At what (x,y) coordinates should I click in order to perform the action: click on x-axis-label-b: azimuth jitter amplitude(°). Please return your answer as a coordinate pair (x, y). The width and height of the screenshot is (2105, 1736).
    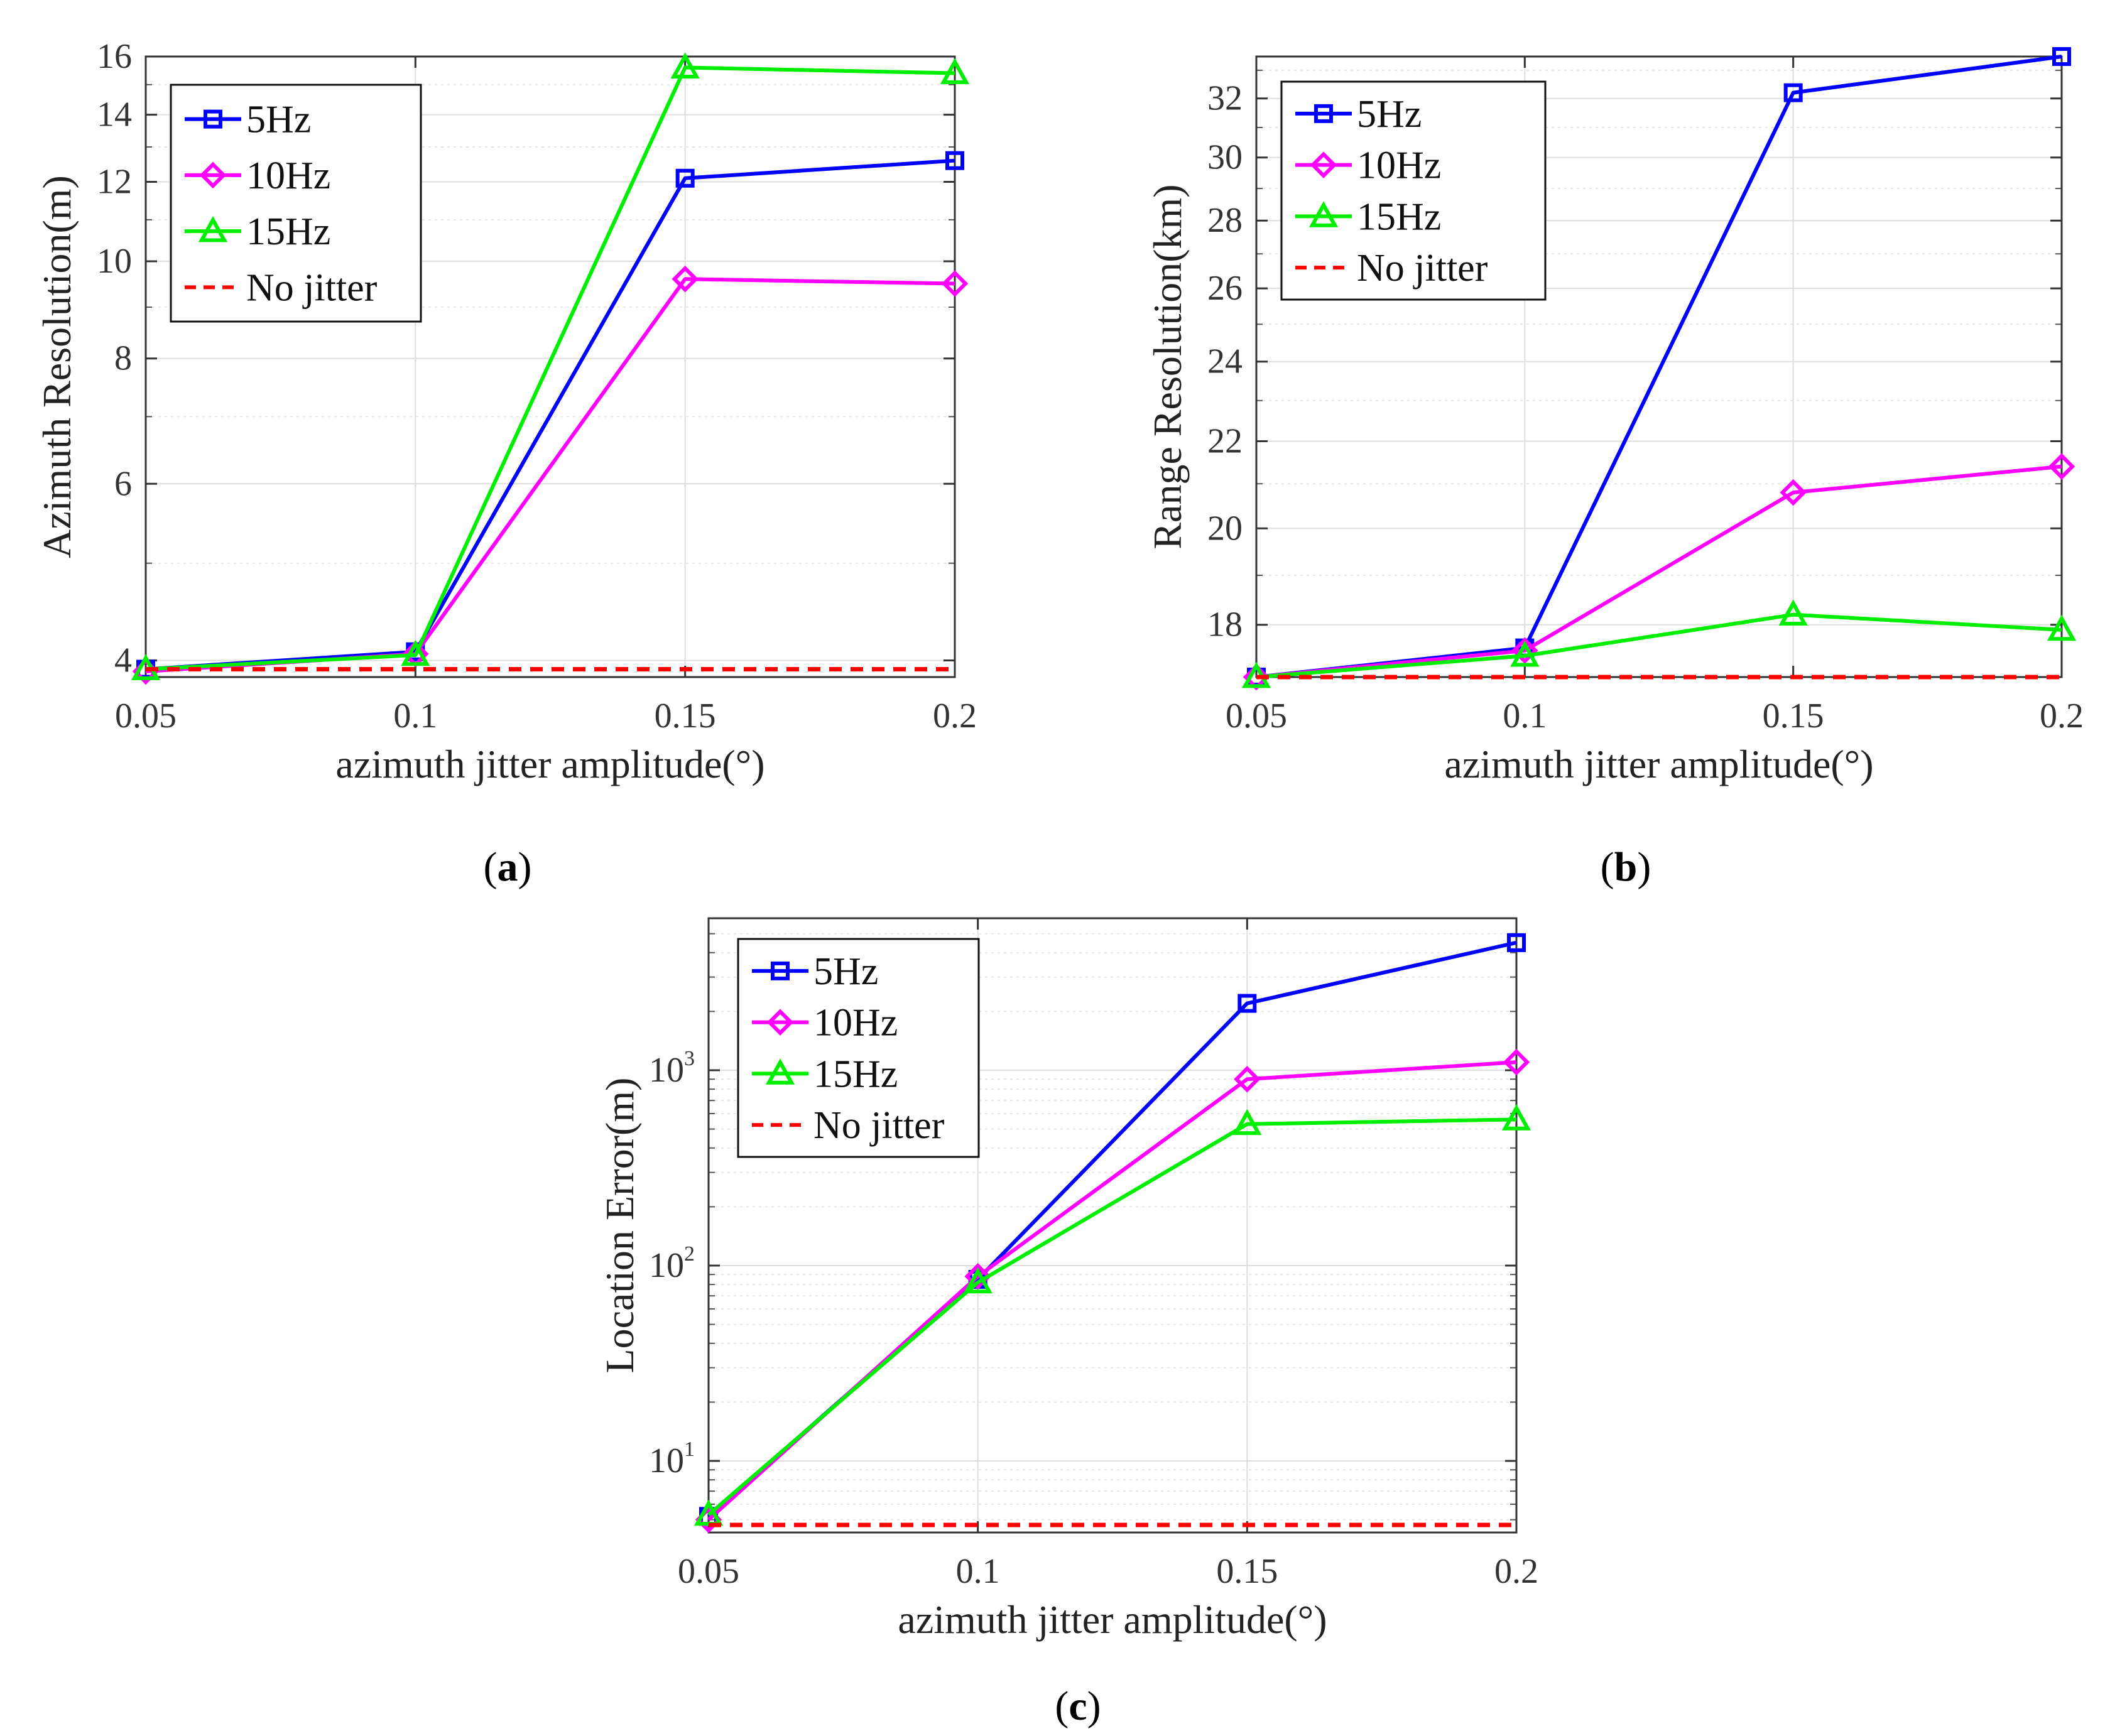
    Looking at the image, I should click on (1658, 764).